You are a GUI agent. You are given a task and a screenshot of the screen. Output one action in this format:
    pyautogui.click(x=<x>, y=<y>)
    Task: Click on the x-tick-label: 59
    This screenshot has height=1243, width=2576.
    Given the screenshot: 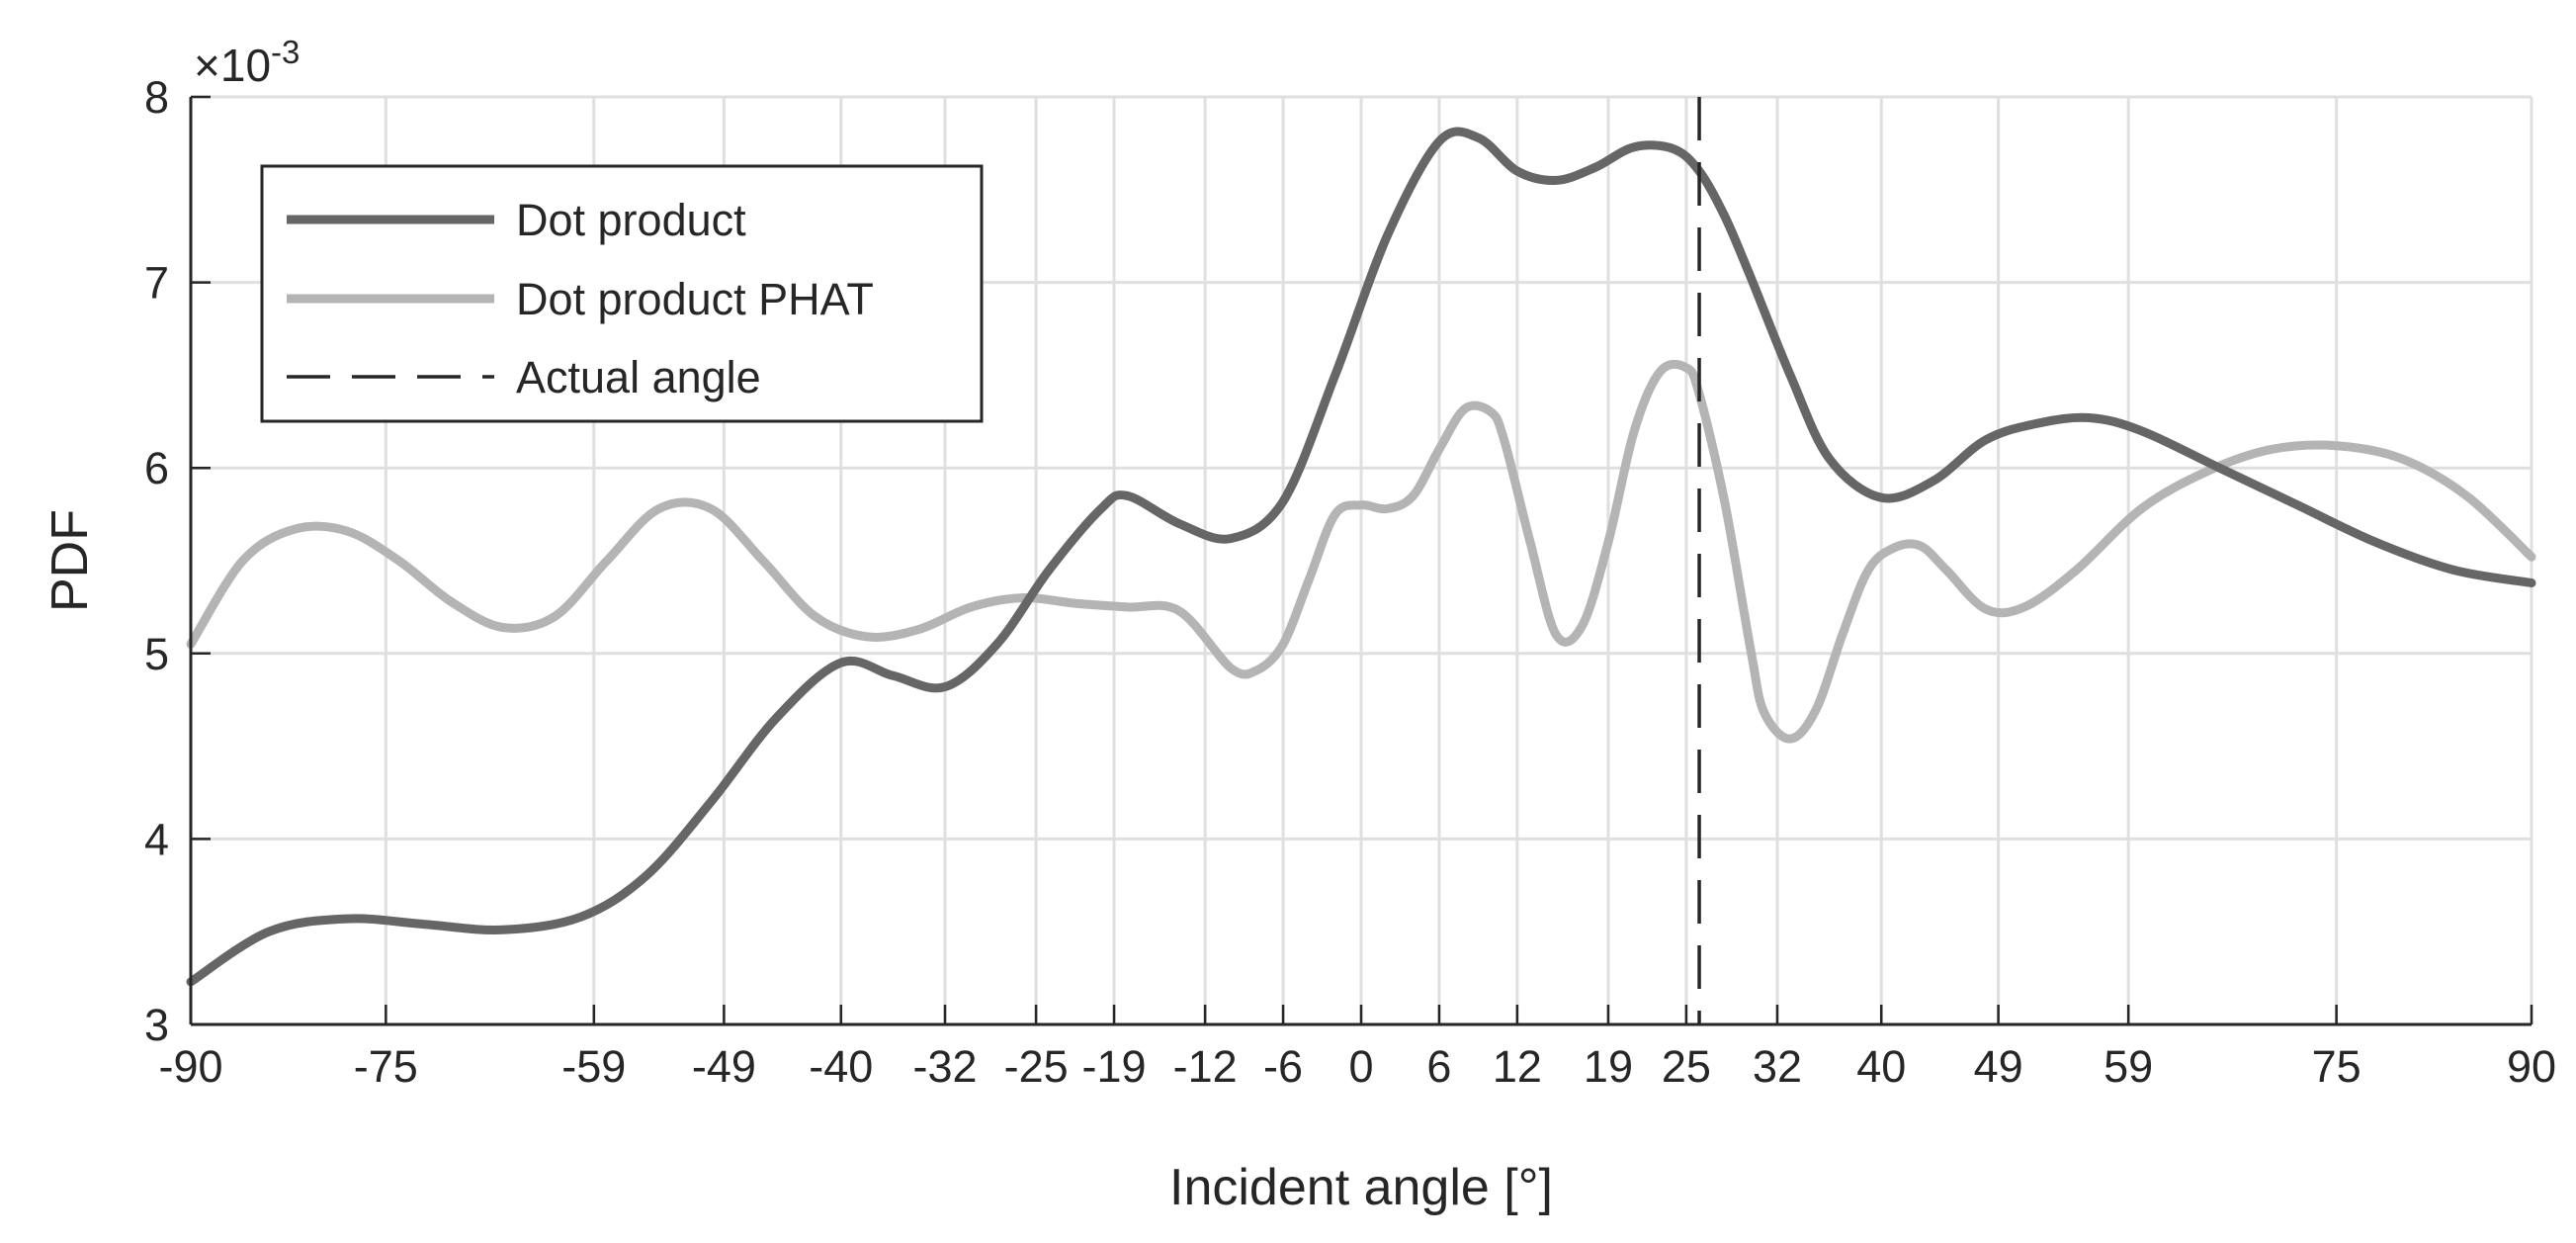 What is the action you would take?
    pyautogui.click(x=2128, y=1066)
    